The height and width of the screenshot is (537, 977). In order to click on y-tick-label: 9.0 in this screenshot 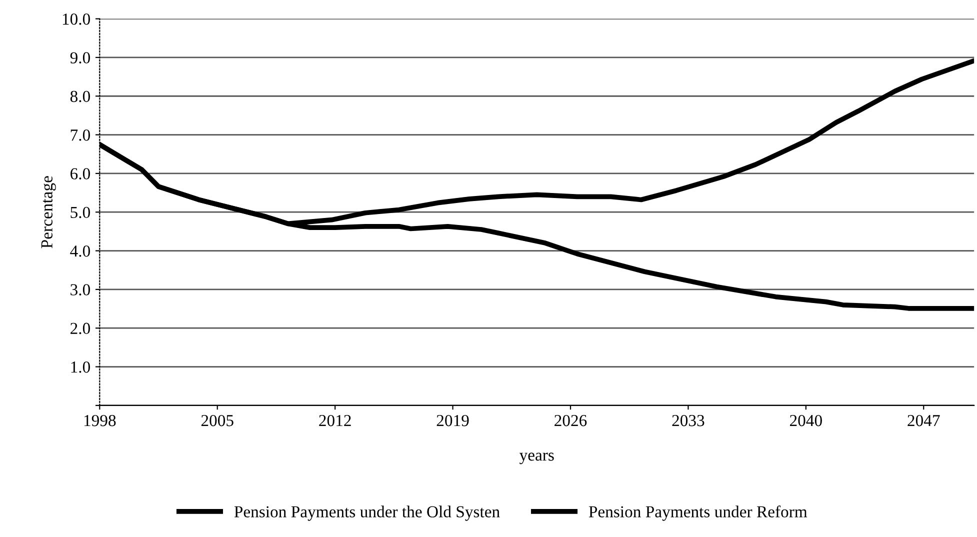, I will do `click(80, 58)`.